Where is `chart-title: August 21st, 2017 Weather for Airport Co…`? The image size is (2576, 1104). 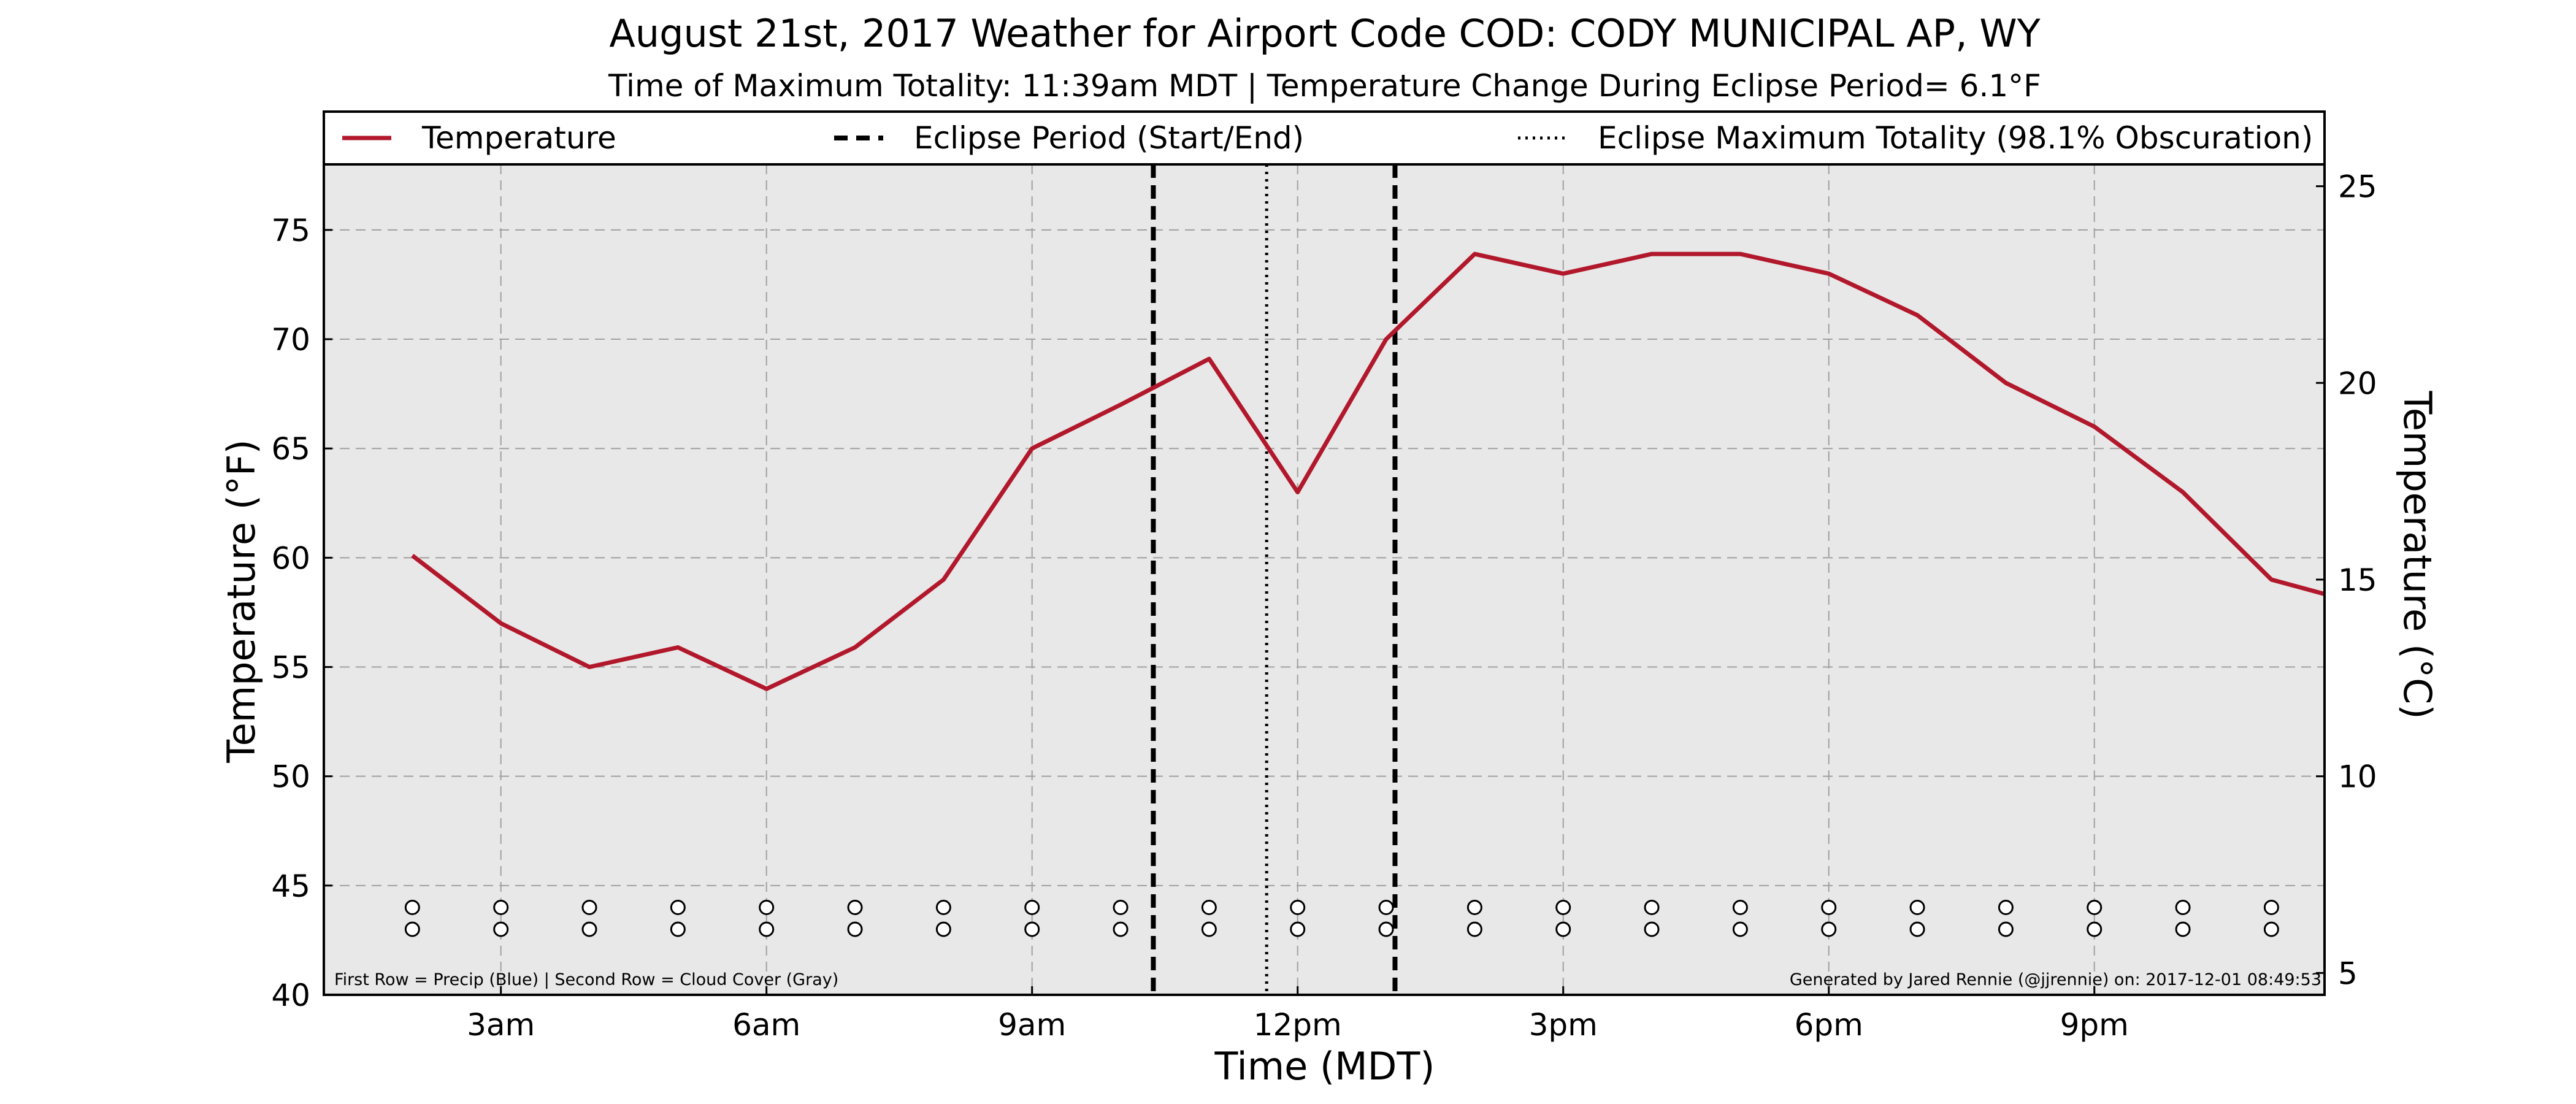 chart-title: August 21st, 2017 Weather for Airport Co… is located at coordinates (1324, 33).